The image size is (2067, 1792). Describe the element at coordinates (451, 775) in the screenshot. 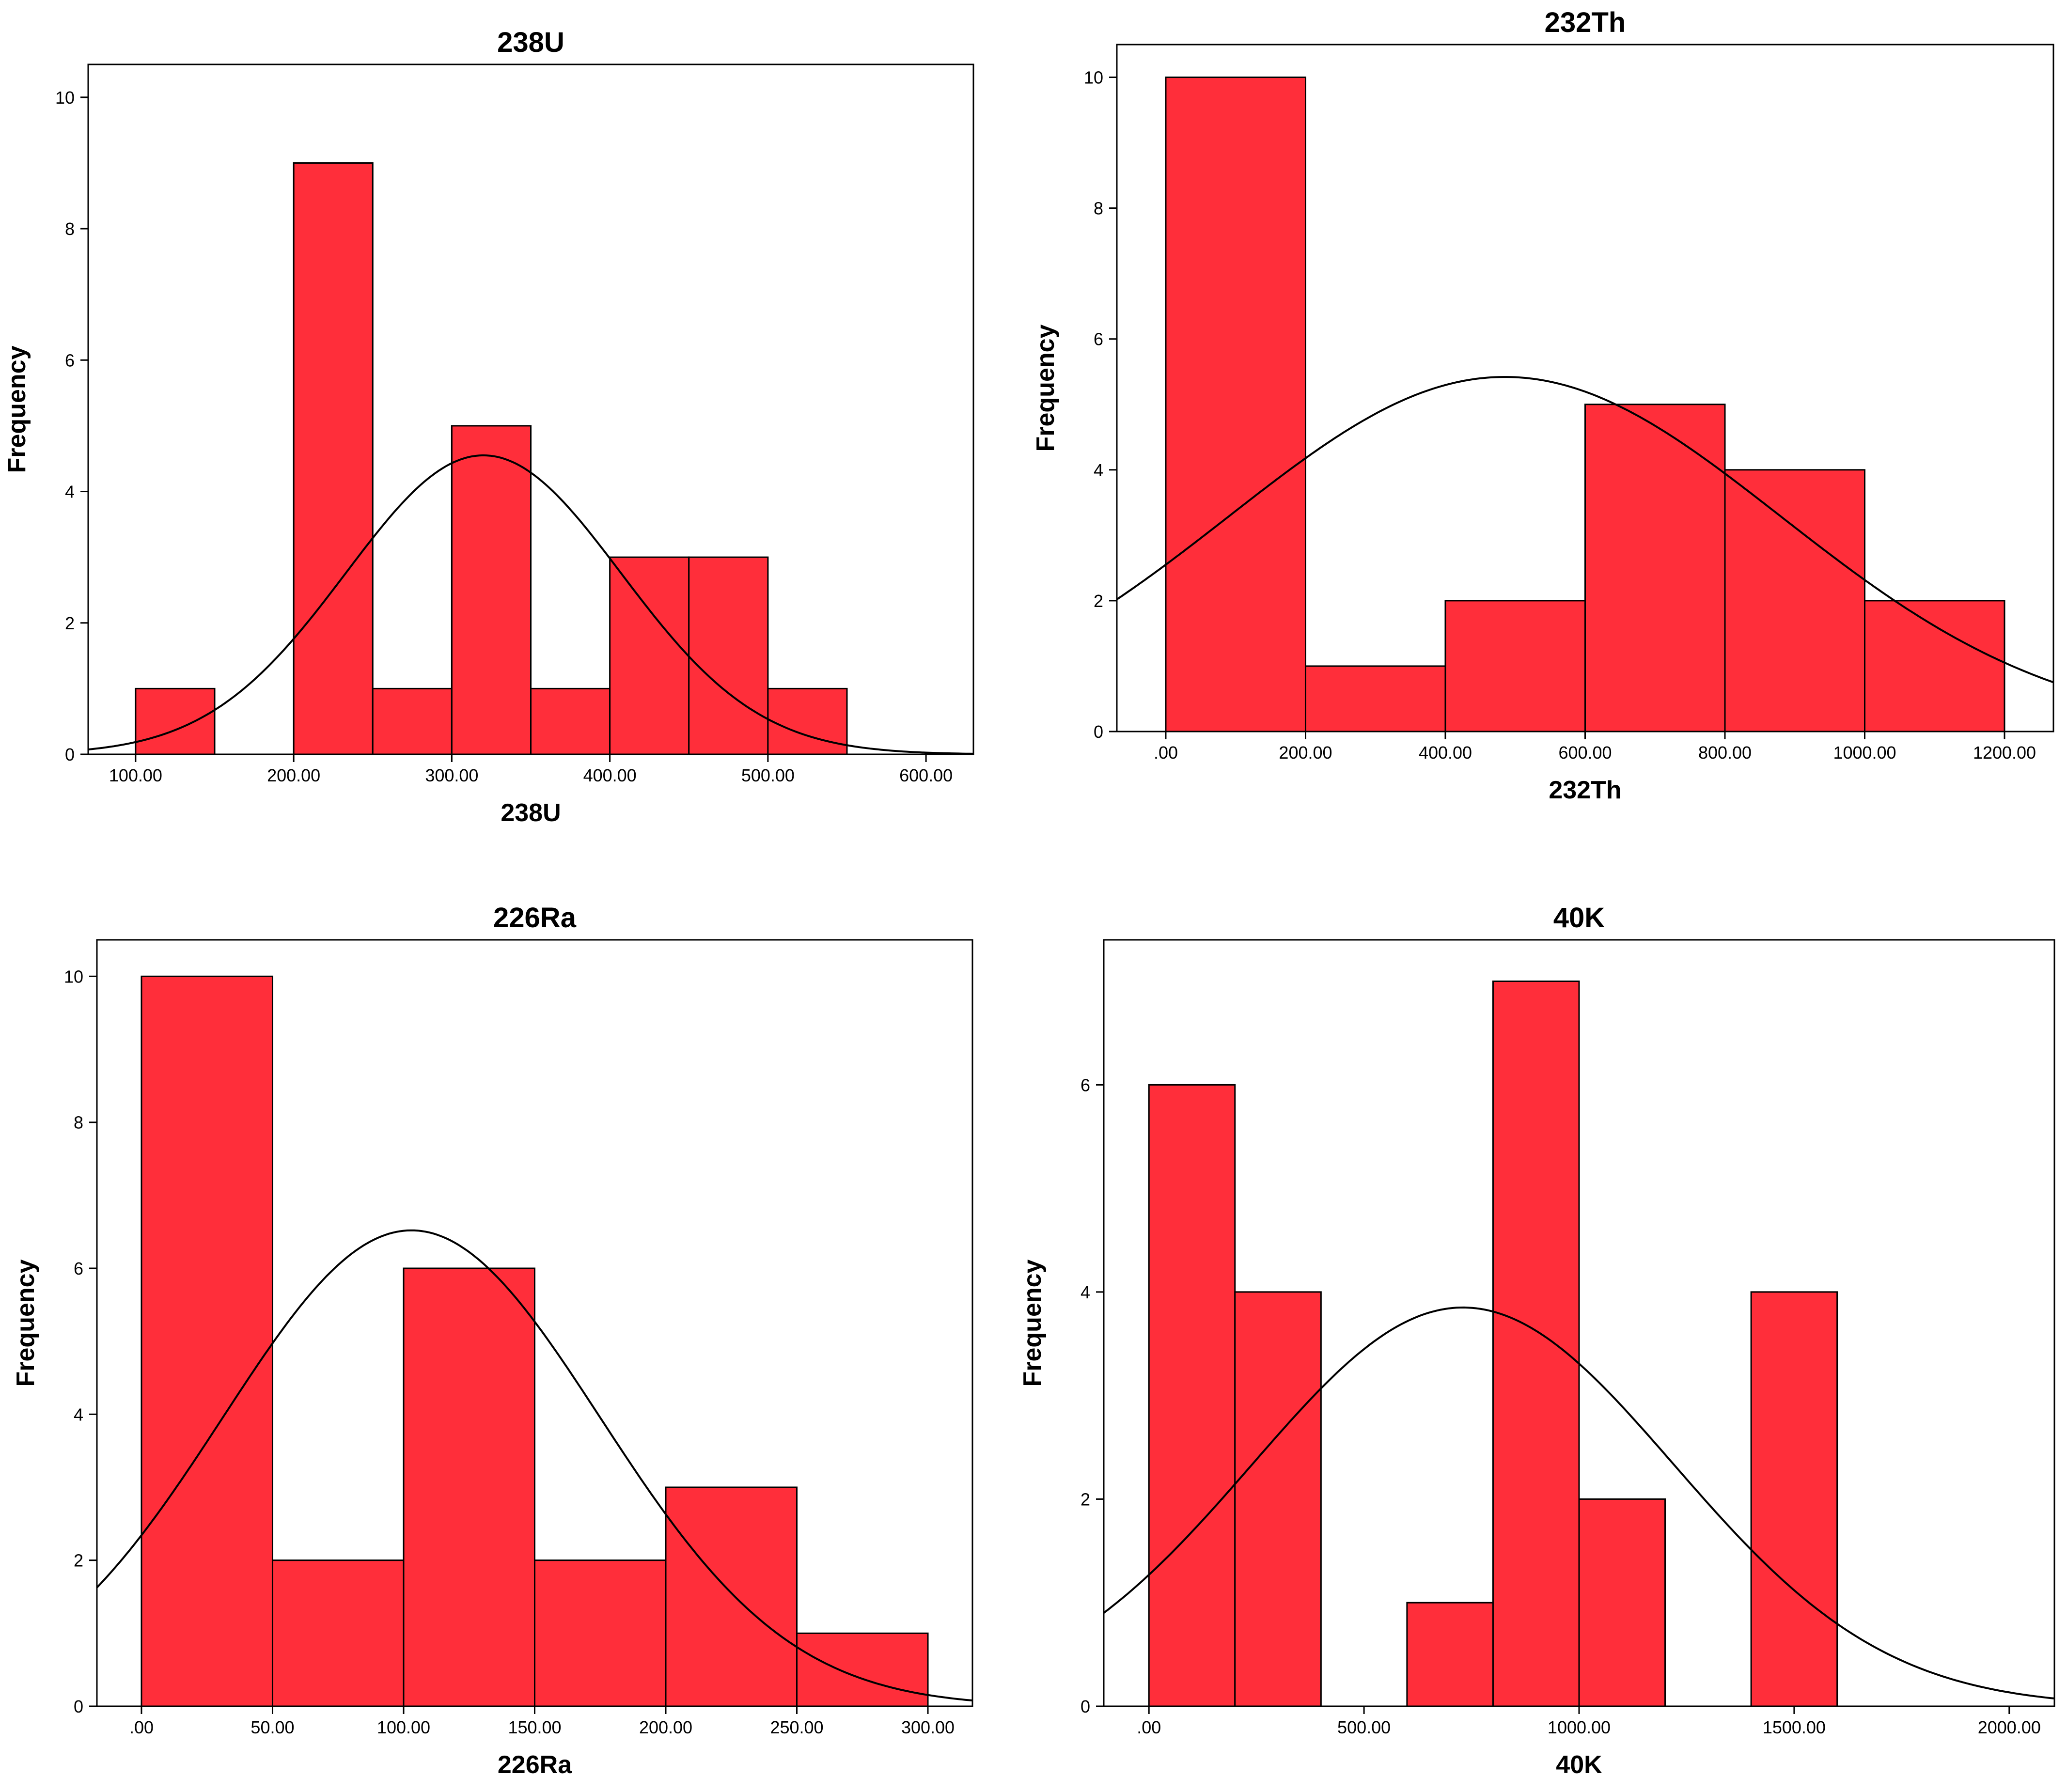

I see `x-tick-label-238u-2: 300.00` at that location.